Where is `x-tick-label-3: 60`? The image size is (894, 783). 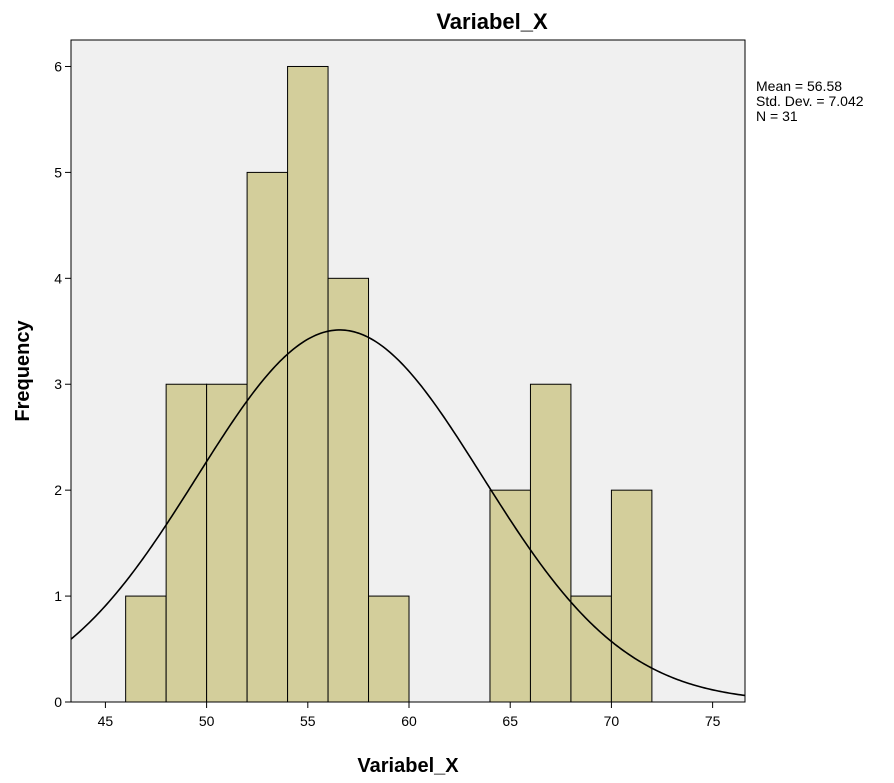
x-tick-label-3: 60 is located at coordinates (409, 721).